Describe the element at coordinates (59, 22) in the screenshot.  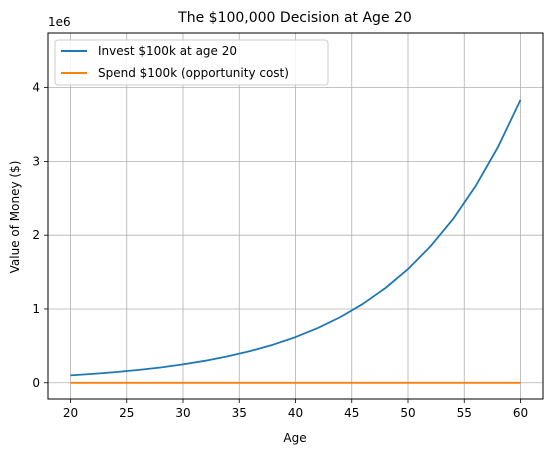
I see `y-offset-label: 1e6` at that location.